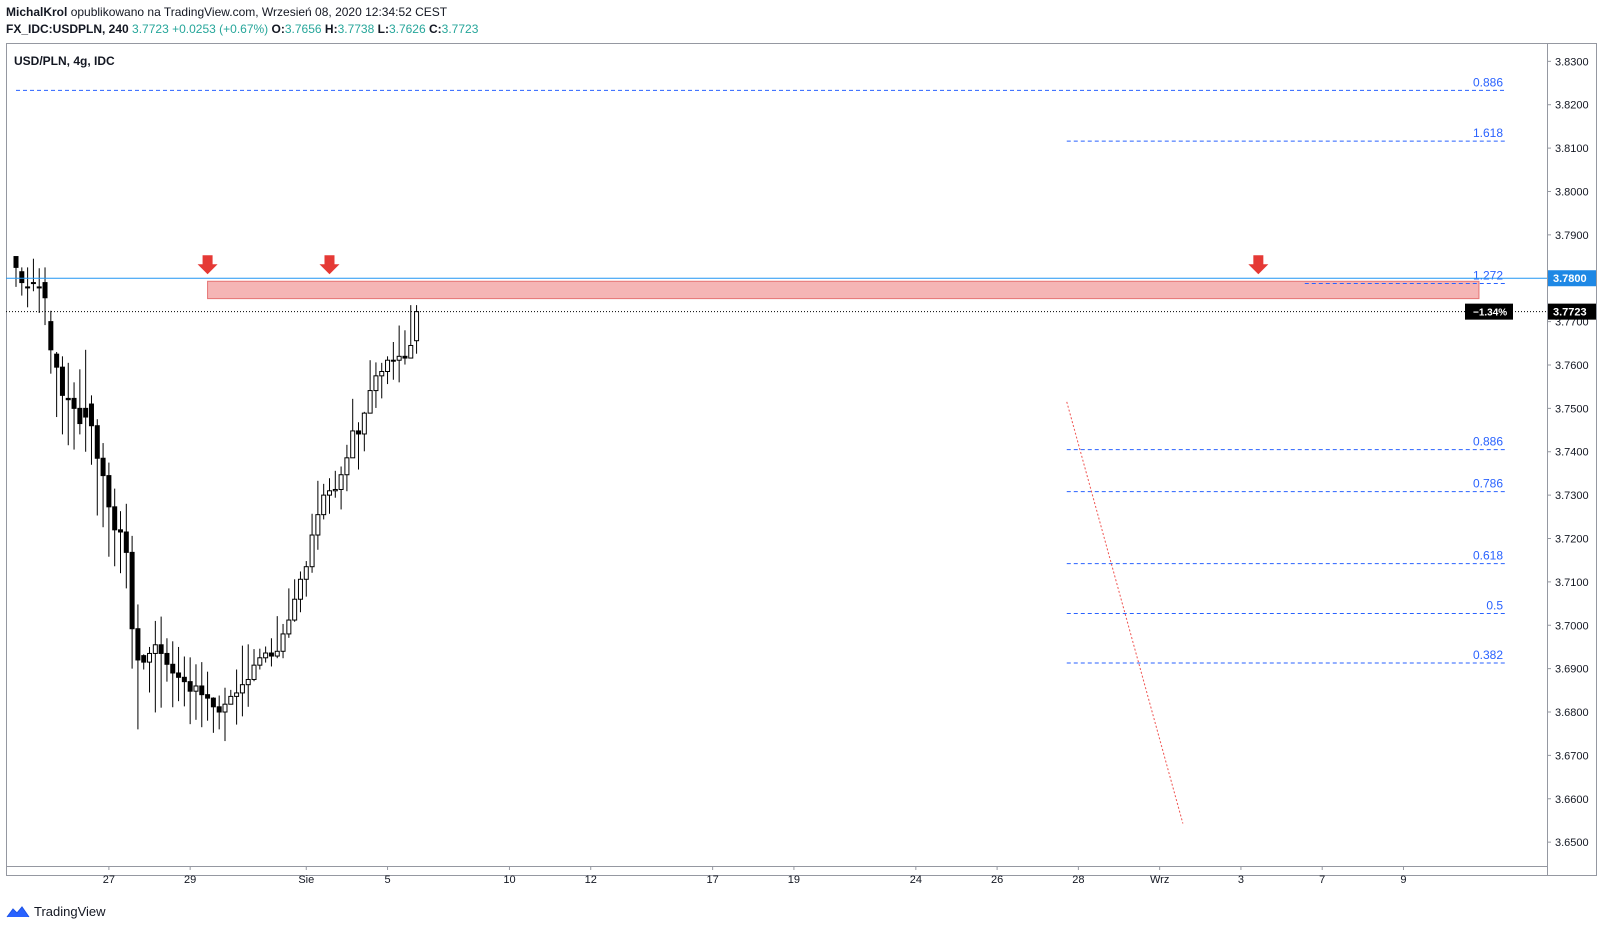 This screenshot has height=930, width=1603. What do you see at coordinates (109, 880) in the screenshot?
I see `time-tick-label: 27` at bounding box center [109, 880].